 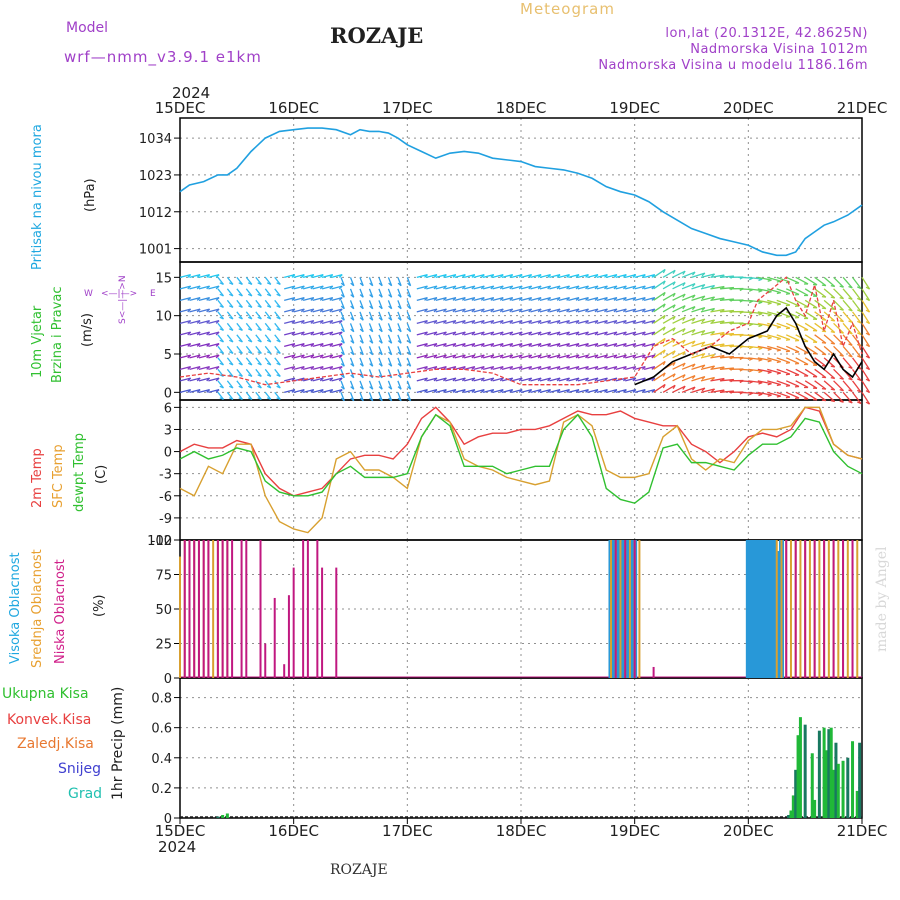 What do you see at coordinates (163, 278) in the screenshot?
I see `wind-ytick-label: 15` at bounding box center [163, 278].